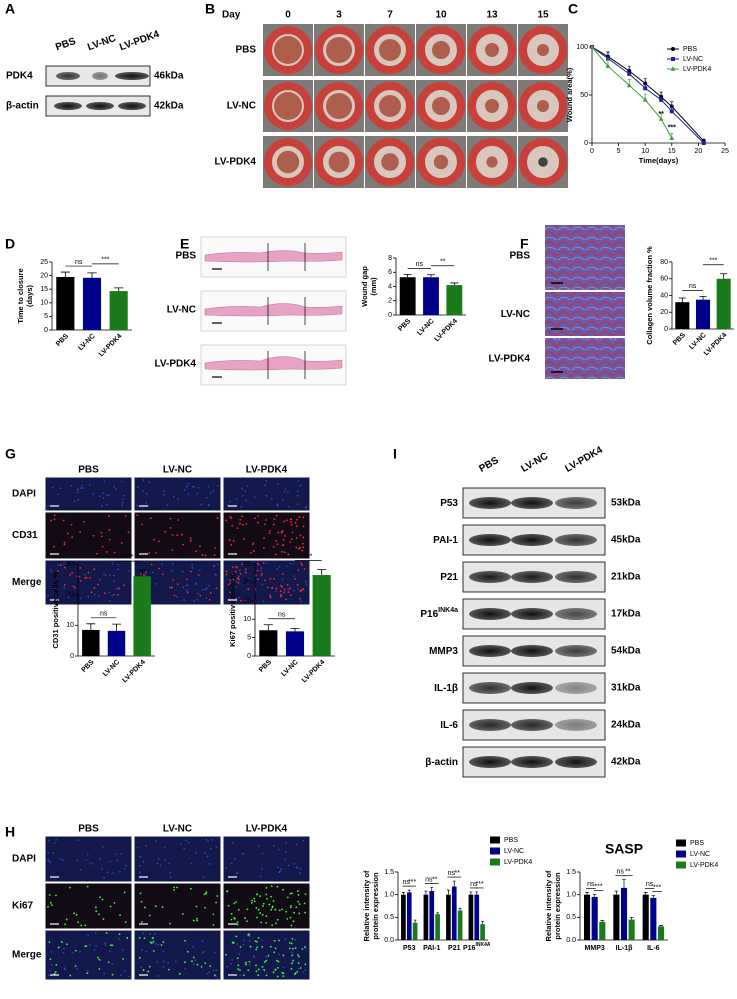  Describe the element at coordinates (626, 725) in the screenshot. I see `size-label: 24kDa` at that location.